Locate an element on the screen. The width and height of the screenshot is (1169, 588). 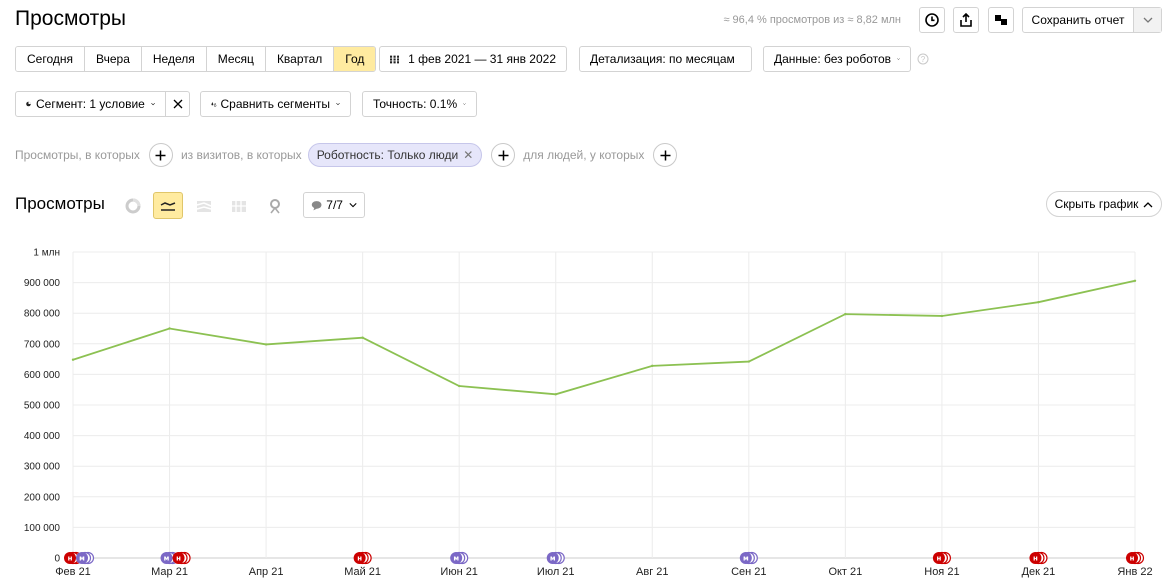
stacked-area-icon is located at coordinates (204, 206).